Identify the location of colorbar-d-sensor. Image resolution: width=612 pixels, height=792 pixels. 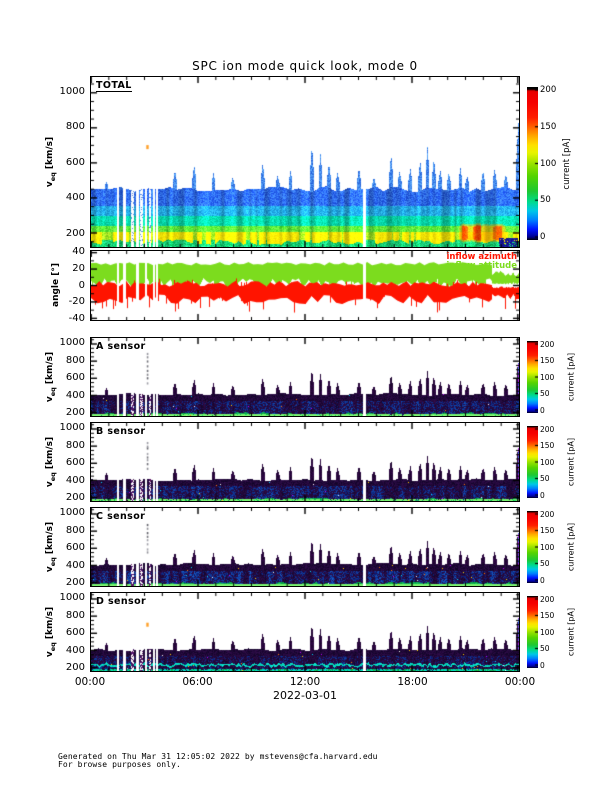
(532, 632).